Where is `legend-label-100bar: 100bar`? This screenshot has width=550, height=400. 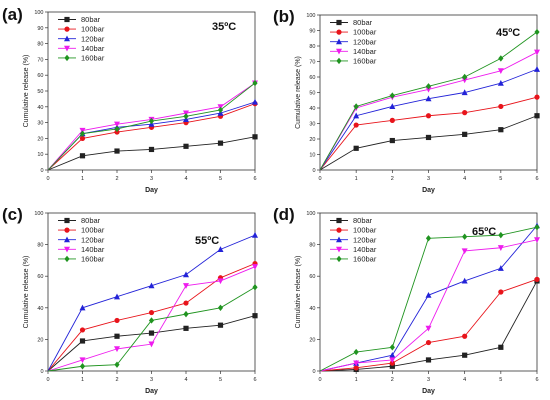 legend-label-100bar: 100bar is located at coordinates (365, 230).